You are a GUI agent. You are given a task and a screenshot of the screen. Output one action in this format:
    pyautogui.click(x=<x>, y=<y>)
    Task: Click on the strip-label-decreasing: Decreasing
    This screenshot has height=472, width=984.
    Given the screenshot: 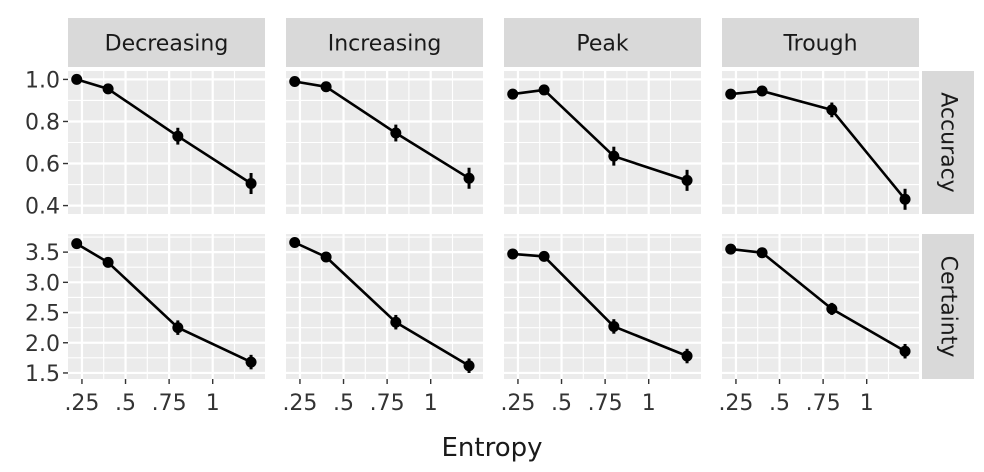 What is the action you would take?
    pyautogui.click(x=167, y=44)
    